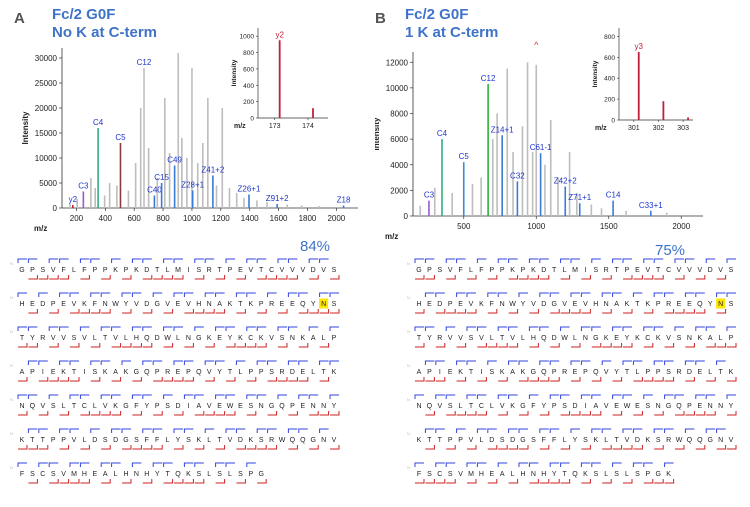  I want to click on inset-y-axis-label: Intensity, so click(595, 73).